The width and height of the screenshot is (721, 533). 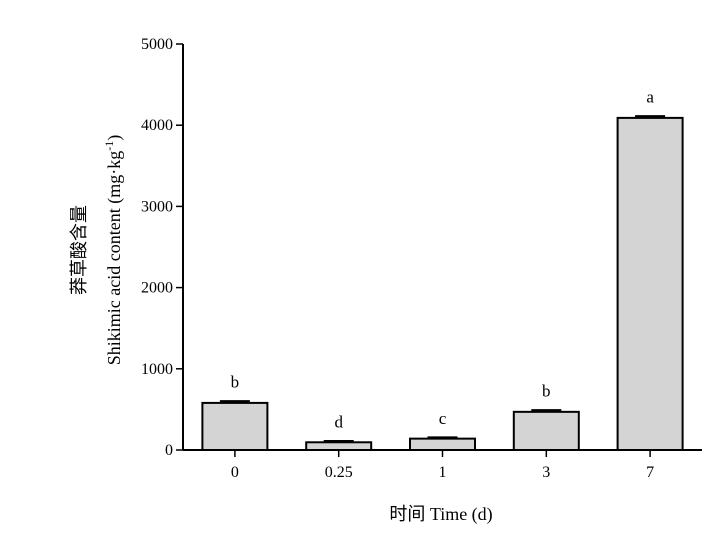 What do you see at coordinates (339, 446) in the screenshot?
I see `bar-0.25` at bounding box center [339, 446].